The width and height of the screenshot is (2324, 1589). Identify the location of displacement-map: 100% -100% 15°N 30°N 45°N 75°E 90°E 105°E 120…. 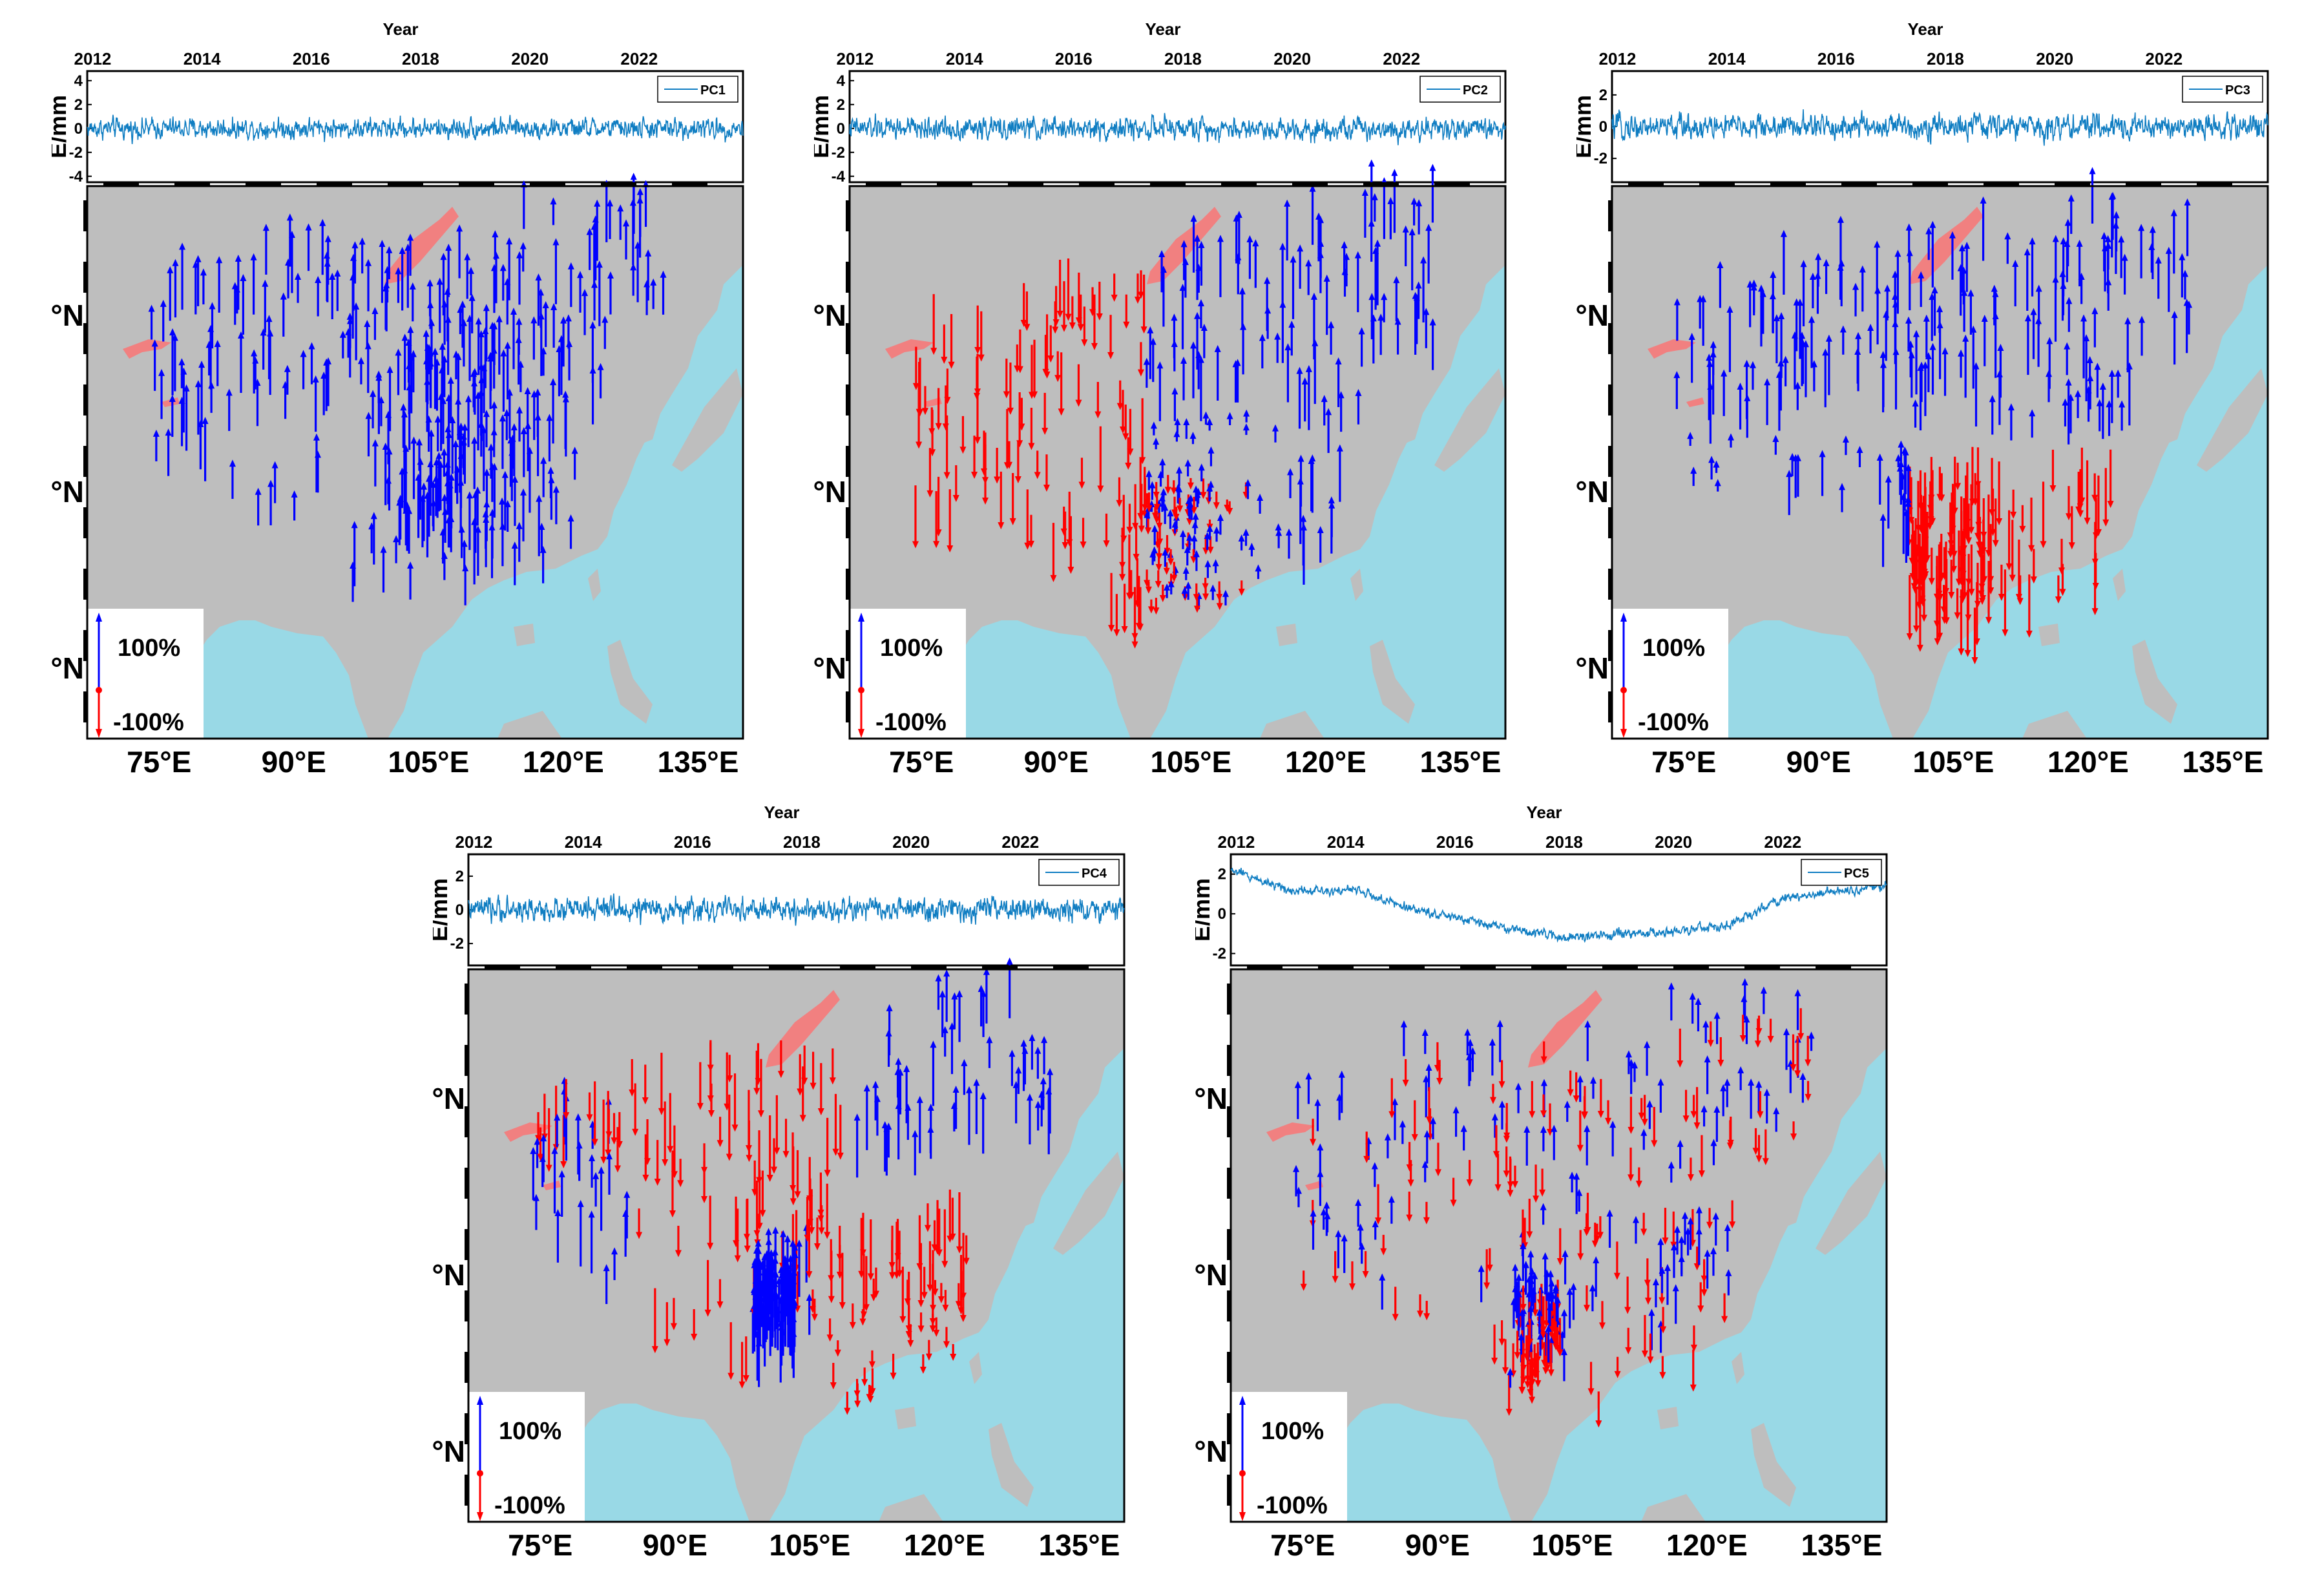
(1542, 1263).